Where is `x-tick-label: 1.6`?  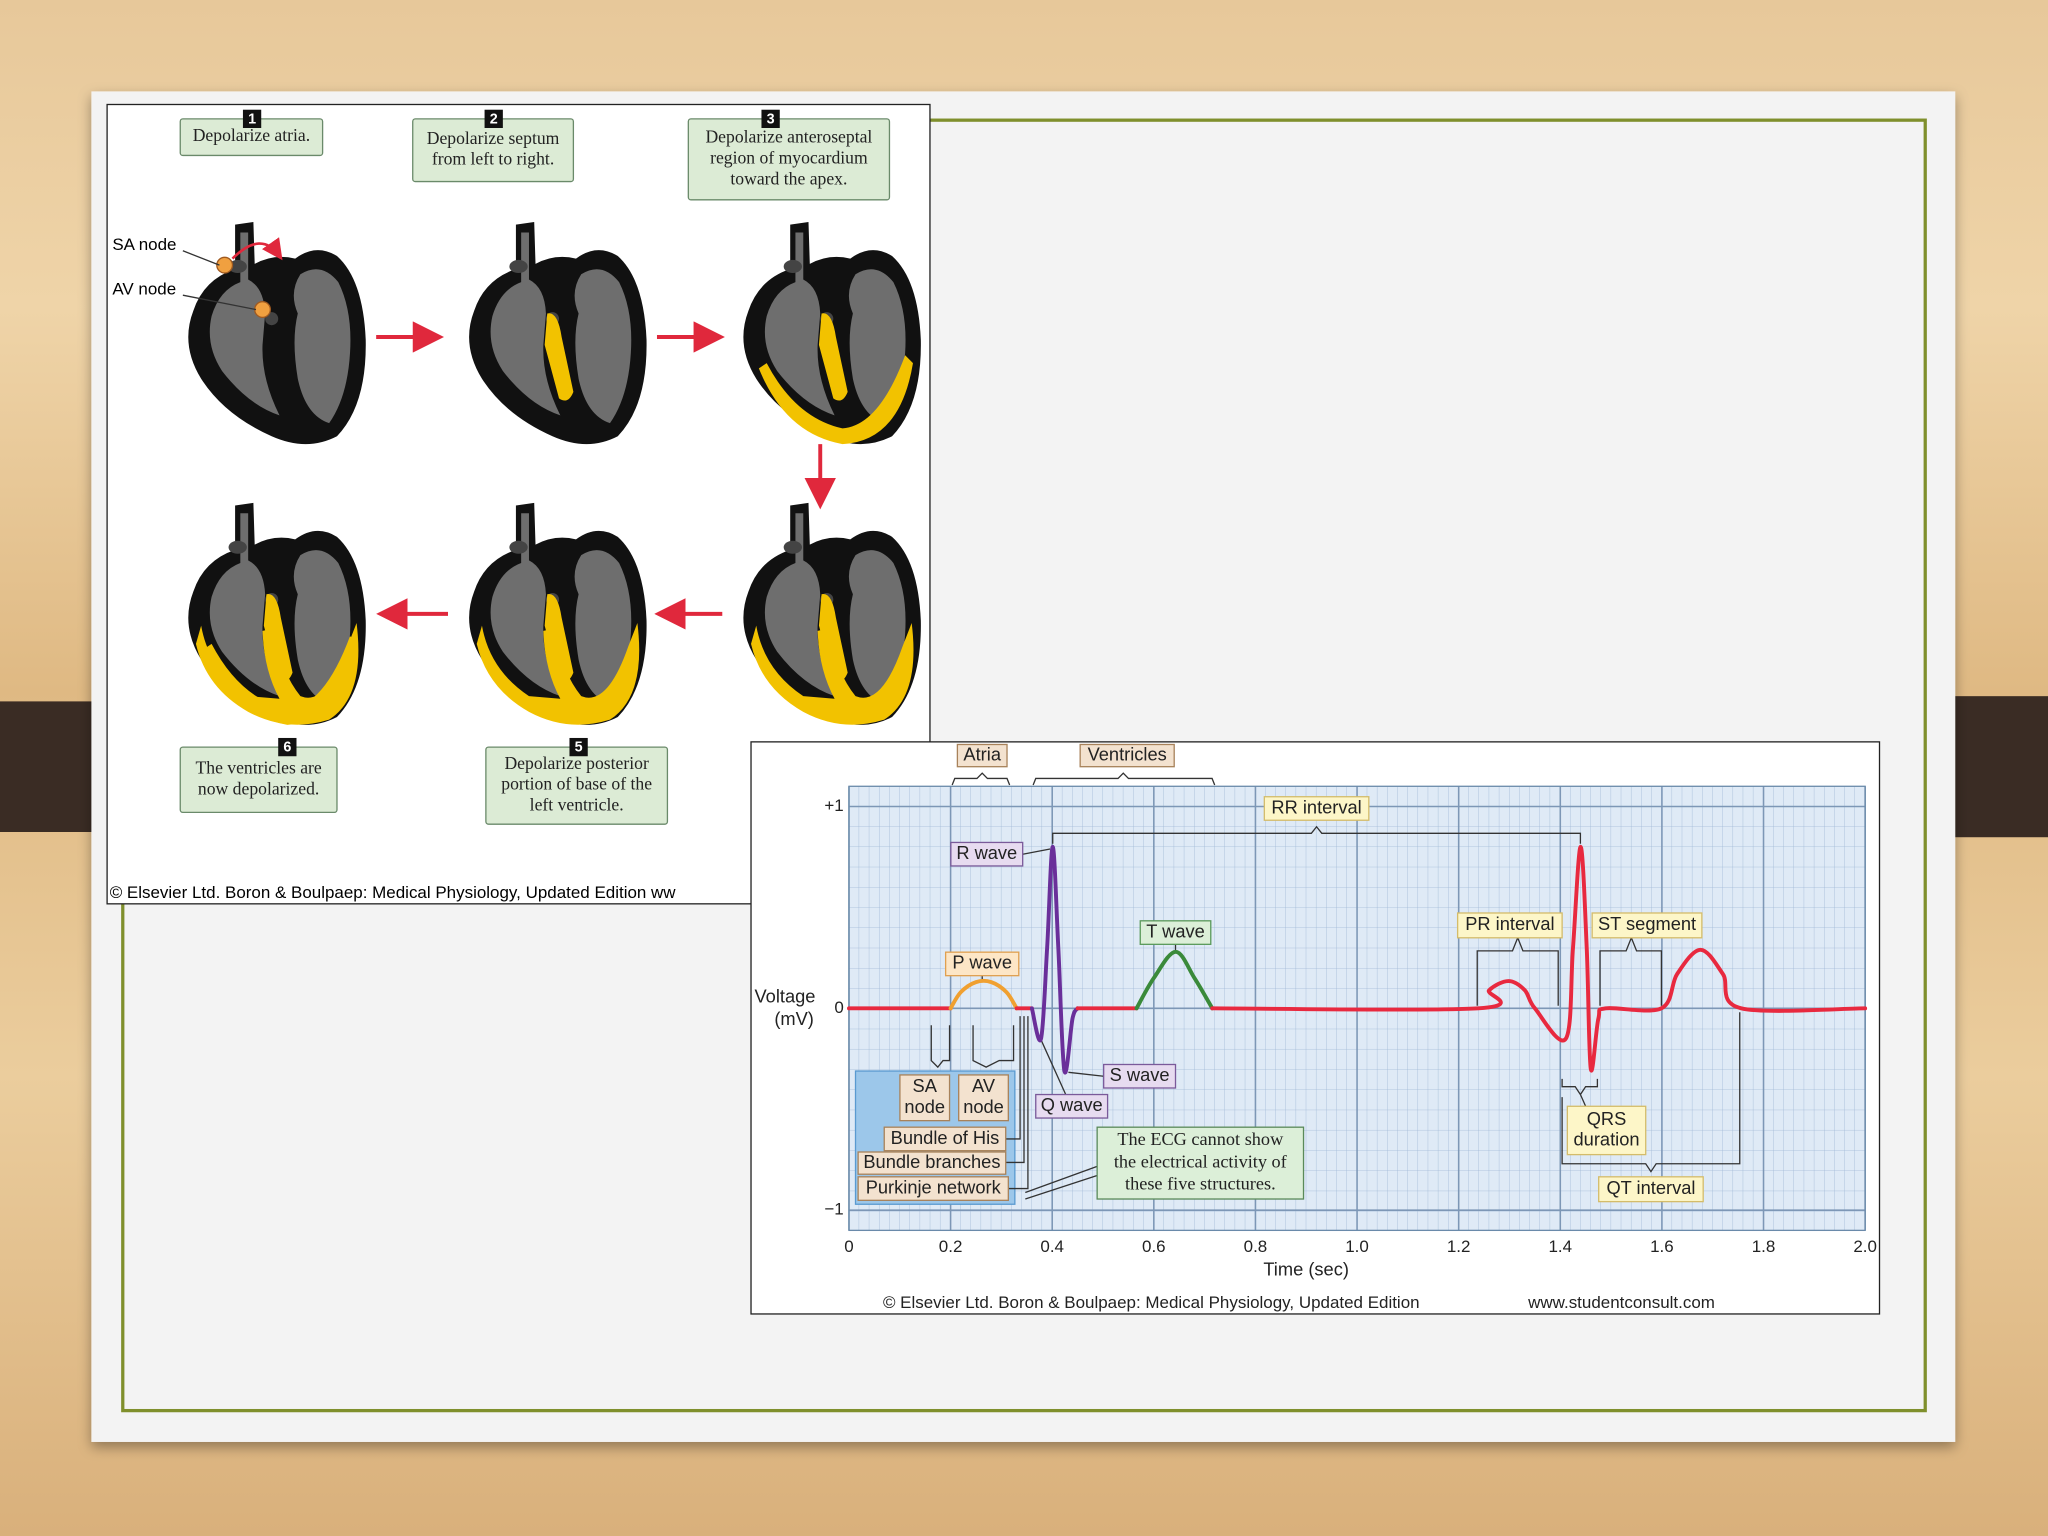
x-tick-label: 1.6 is located at coordinates (1662, 1246).